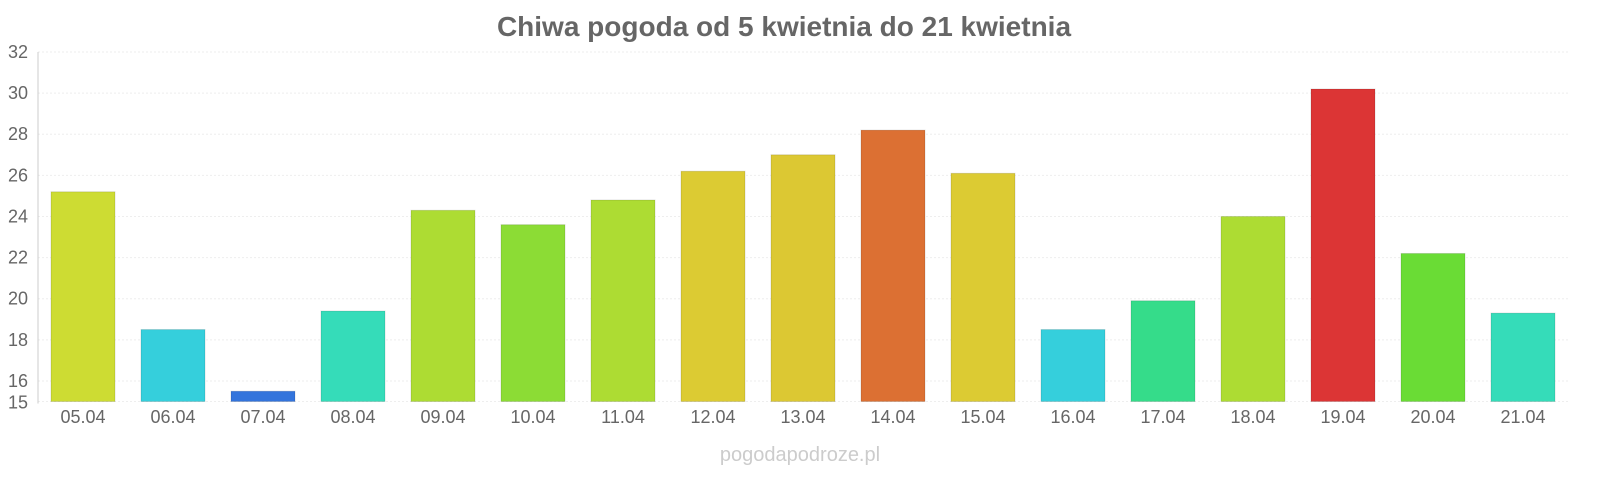  Describe the element at coordinates (172, 417) in the screenshot. I see `x-tick-label: 06.04` at that location.